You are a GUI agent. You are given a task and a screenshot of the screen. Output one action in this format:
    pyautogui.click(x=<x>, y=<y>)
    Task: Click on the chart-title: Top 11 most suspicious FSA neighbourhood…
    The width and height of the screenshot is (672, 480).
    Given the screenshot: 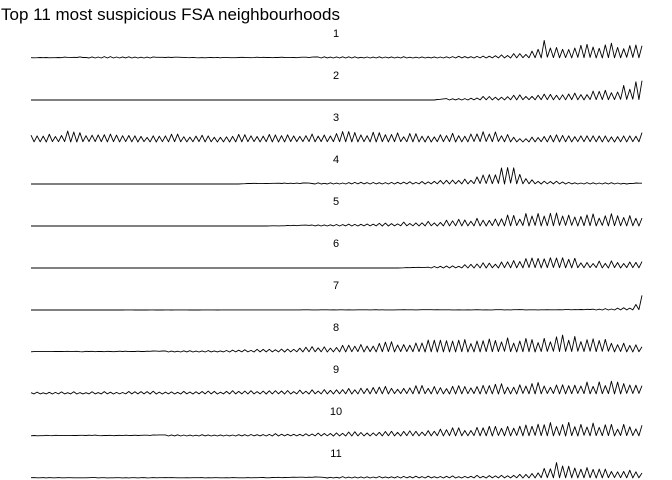 What is the action you would take?
    pyautogui.click(x=170, y=14)
    